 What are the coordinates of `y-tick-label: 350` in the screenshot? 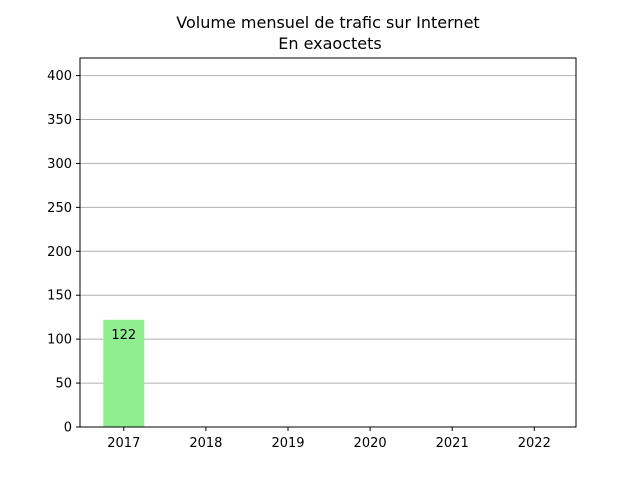 It's located at (59, 120).